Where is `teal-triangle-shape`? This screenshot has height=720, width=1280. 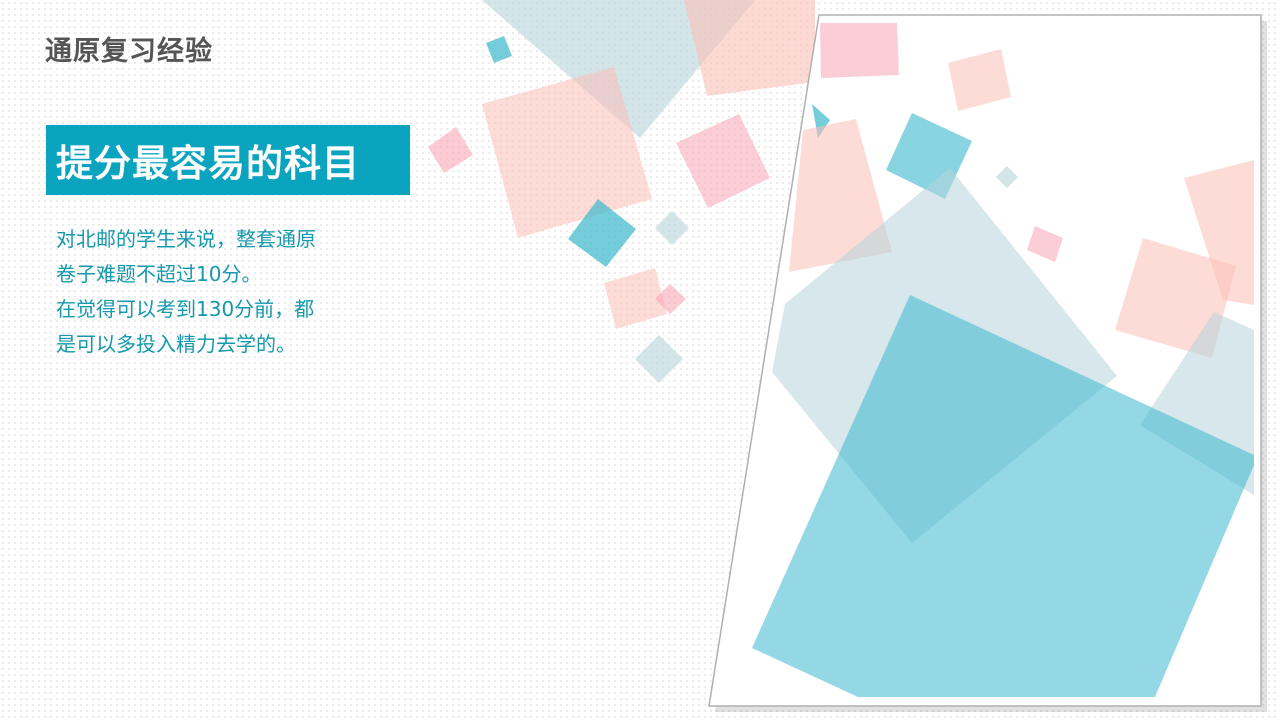 teal-triangle-shape is located at coordinates (821, 121).